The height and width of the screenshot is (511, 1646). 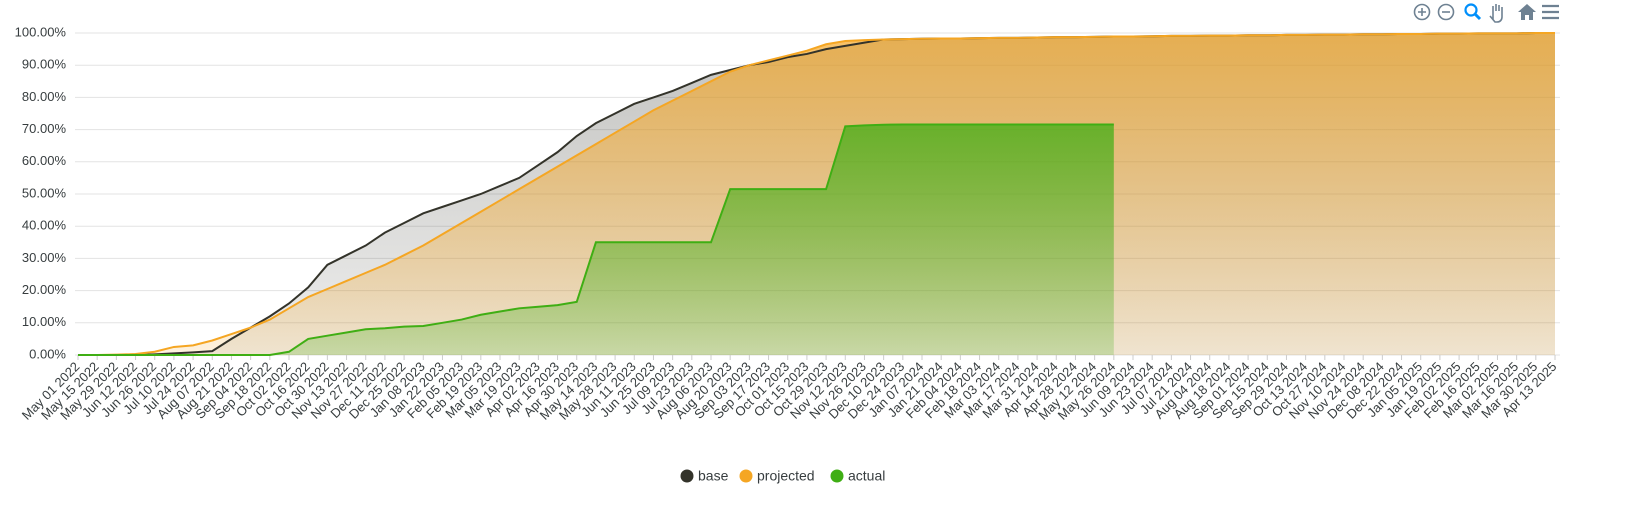 What do you see at coordinates (1446, 12) in the screenshot?
I see `zoom-out-button` at bounding box center [1446, 12].